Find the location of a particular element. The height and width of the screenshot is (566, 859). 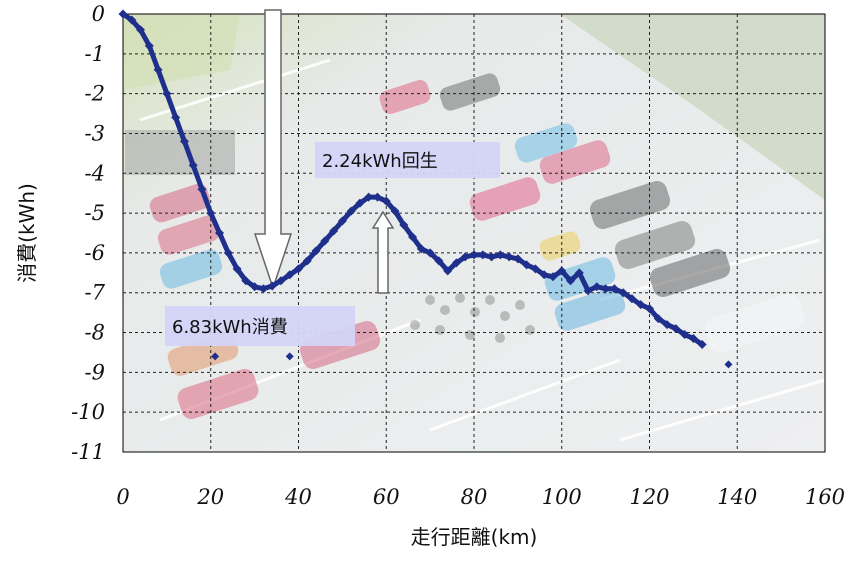

y-tick-label: 0 is located at coordinates (98, 14).